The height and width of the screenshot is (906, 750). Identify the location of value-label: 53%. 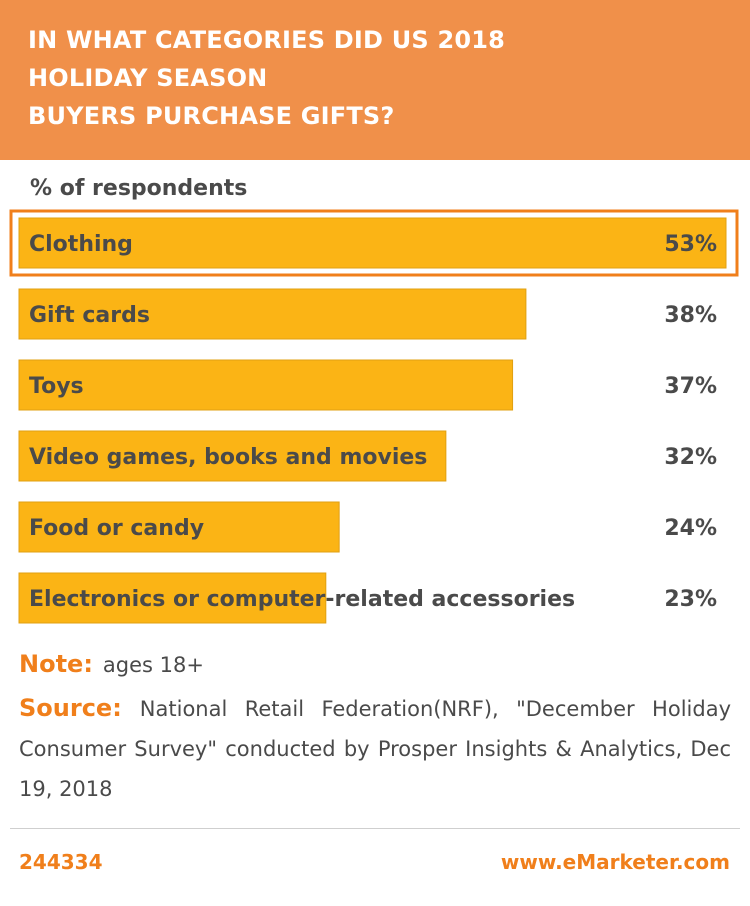
(690, 244).